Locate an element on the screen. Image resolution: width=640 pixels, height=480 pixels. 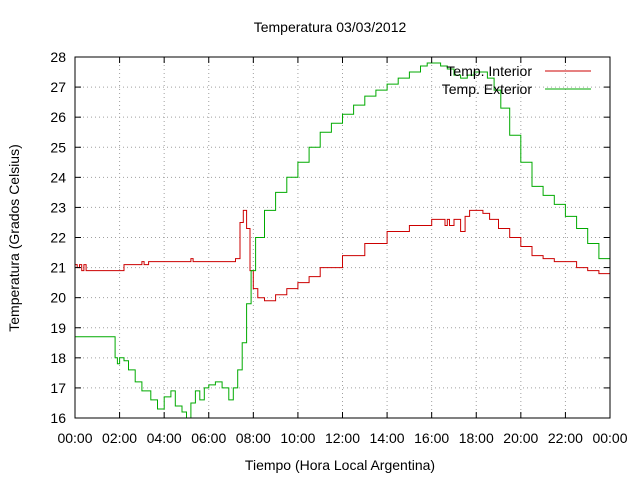
chart-title: Temperatura 03/03/2012 is located at coordinates (330, 27).